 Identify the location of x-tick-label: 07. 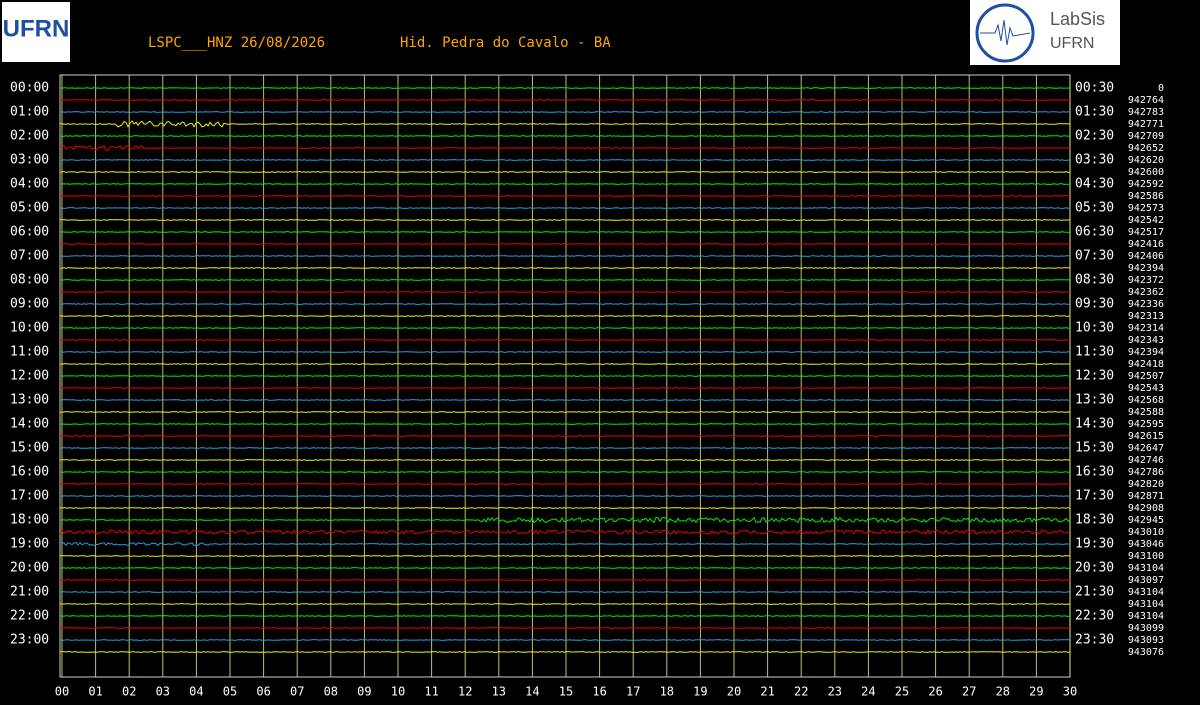
(297, 692).